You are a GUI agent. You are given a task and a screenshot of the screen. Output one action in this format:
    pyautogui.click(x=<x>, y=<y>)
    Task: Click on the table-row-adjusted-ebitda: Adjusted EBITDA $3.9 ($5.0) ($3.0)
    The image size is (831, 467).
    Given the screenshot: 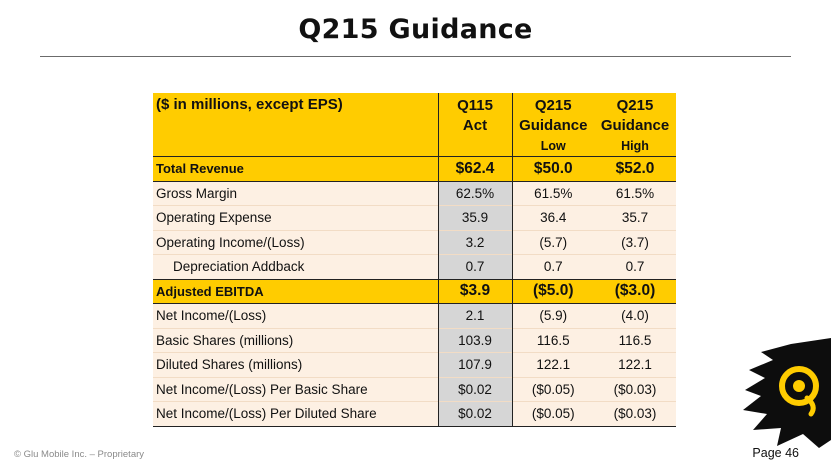 What is the action you would take?
    pyautogui.click(x=414, y=291)
    